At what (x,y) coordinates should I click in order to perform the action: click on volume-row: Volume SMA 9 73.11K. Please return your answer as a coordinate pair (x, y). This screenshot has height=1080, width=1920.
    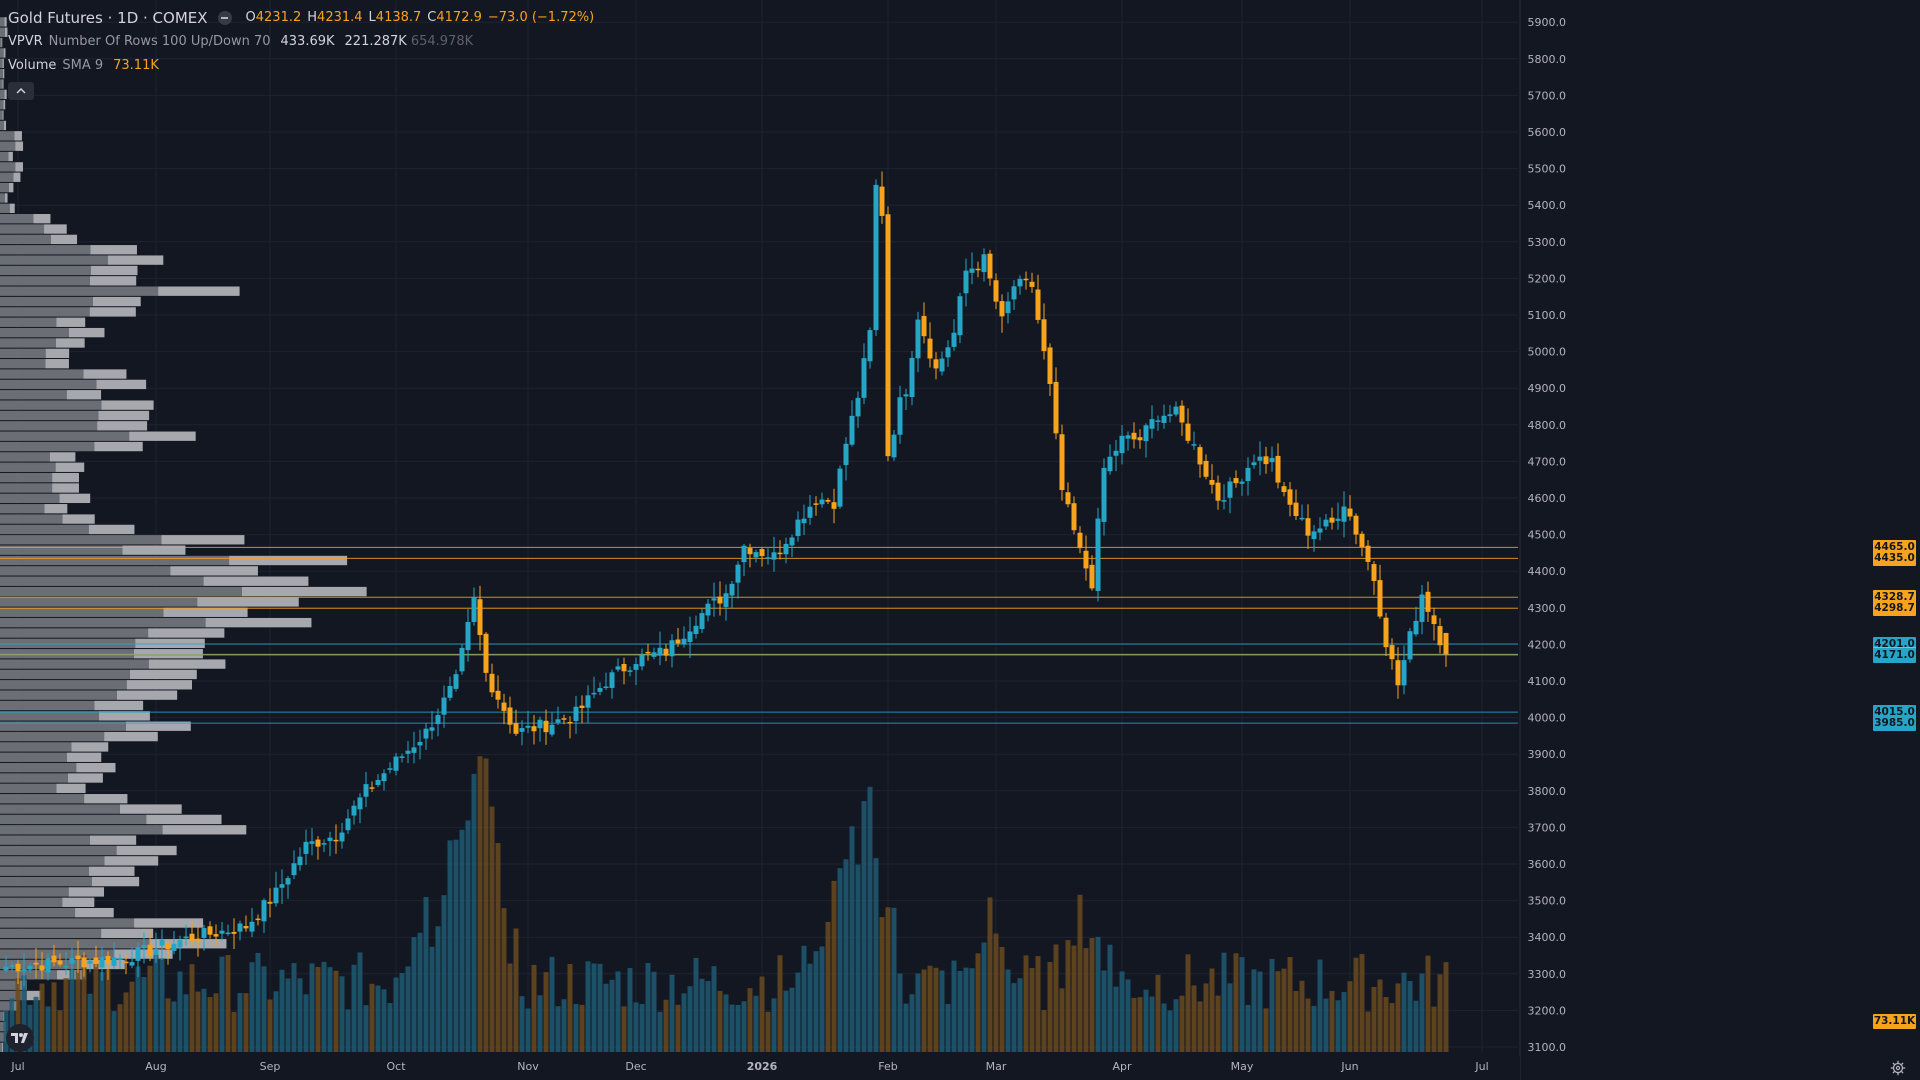
    Looking at the image, I should click on (301, 66).